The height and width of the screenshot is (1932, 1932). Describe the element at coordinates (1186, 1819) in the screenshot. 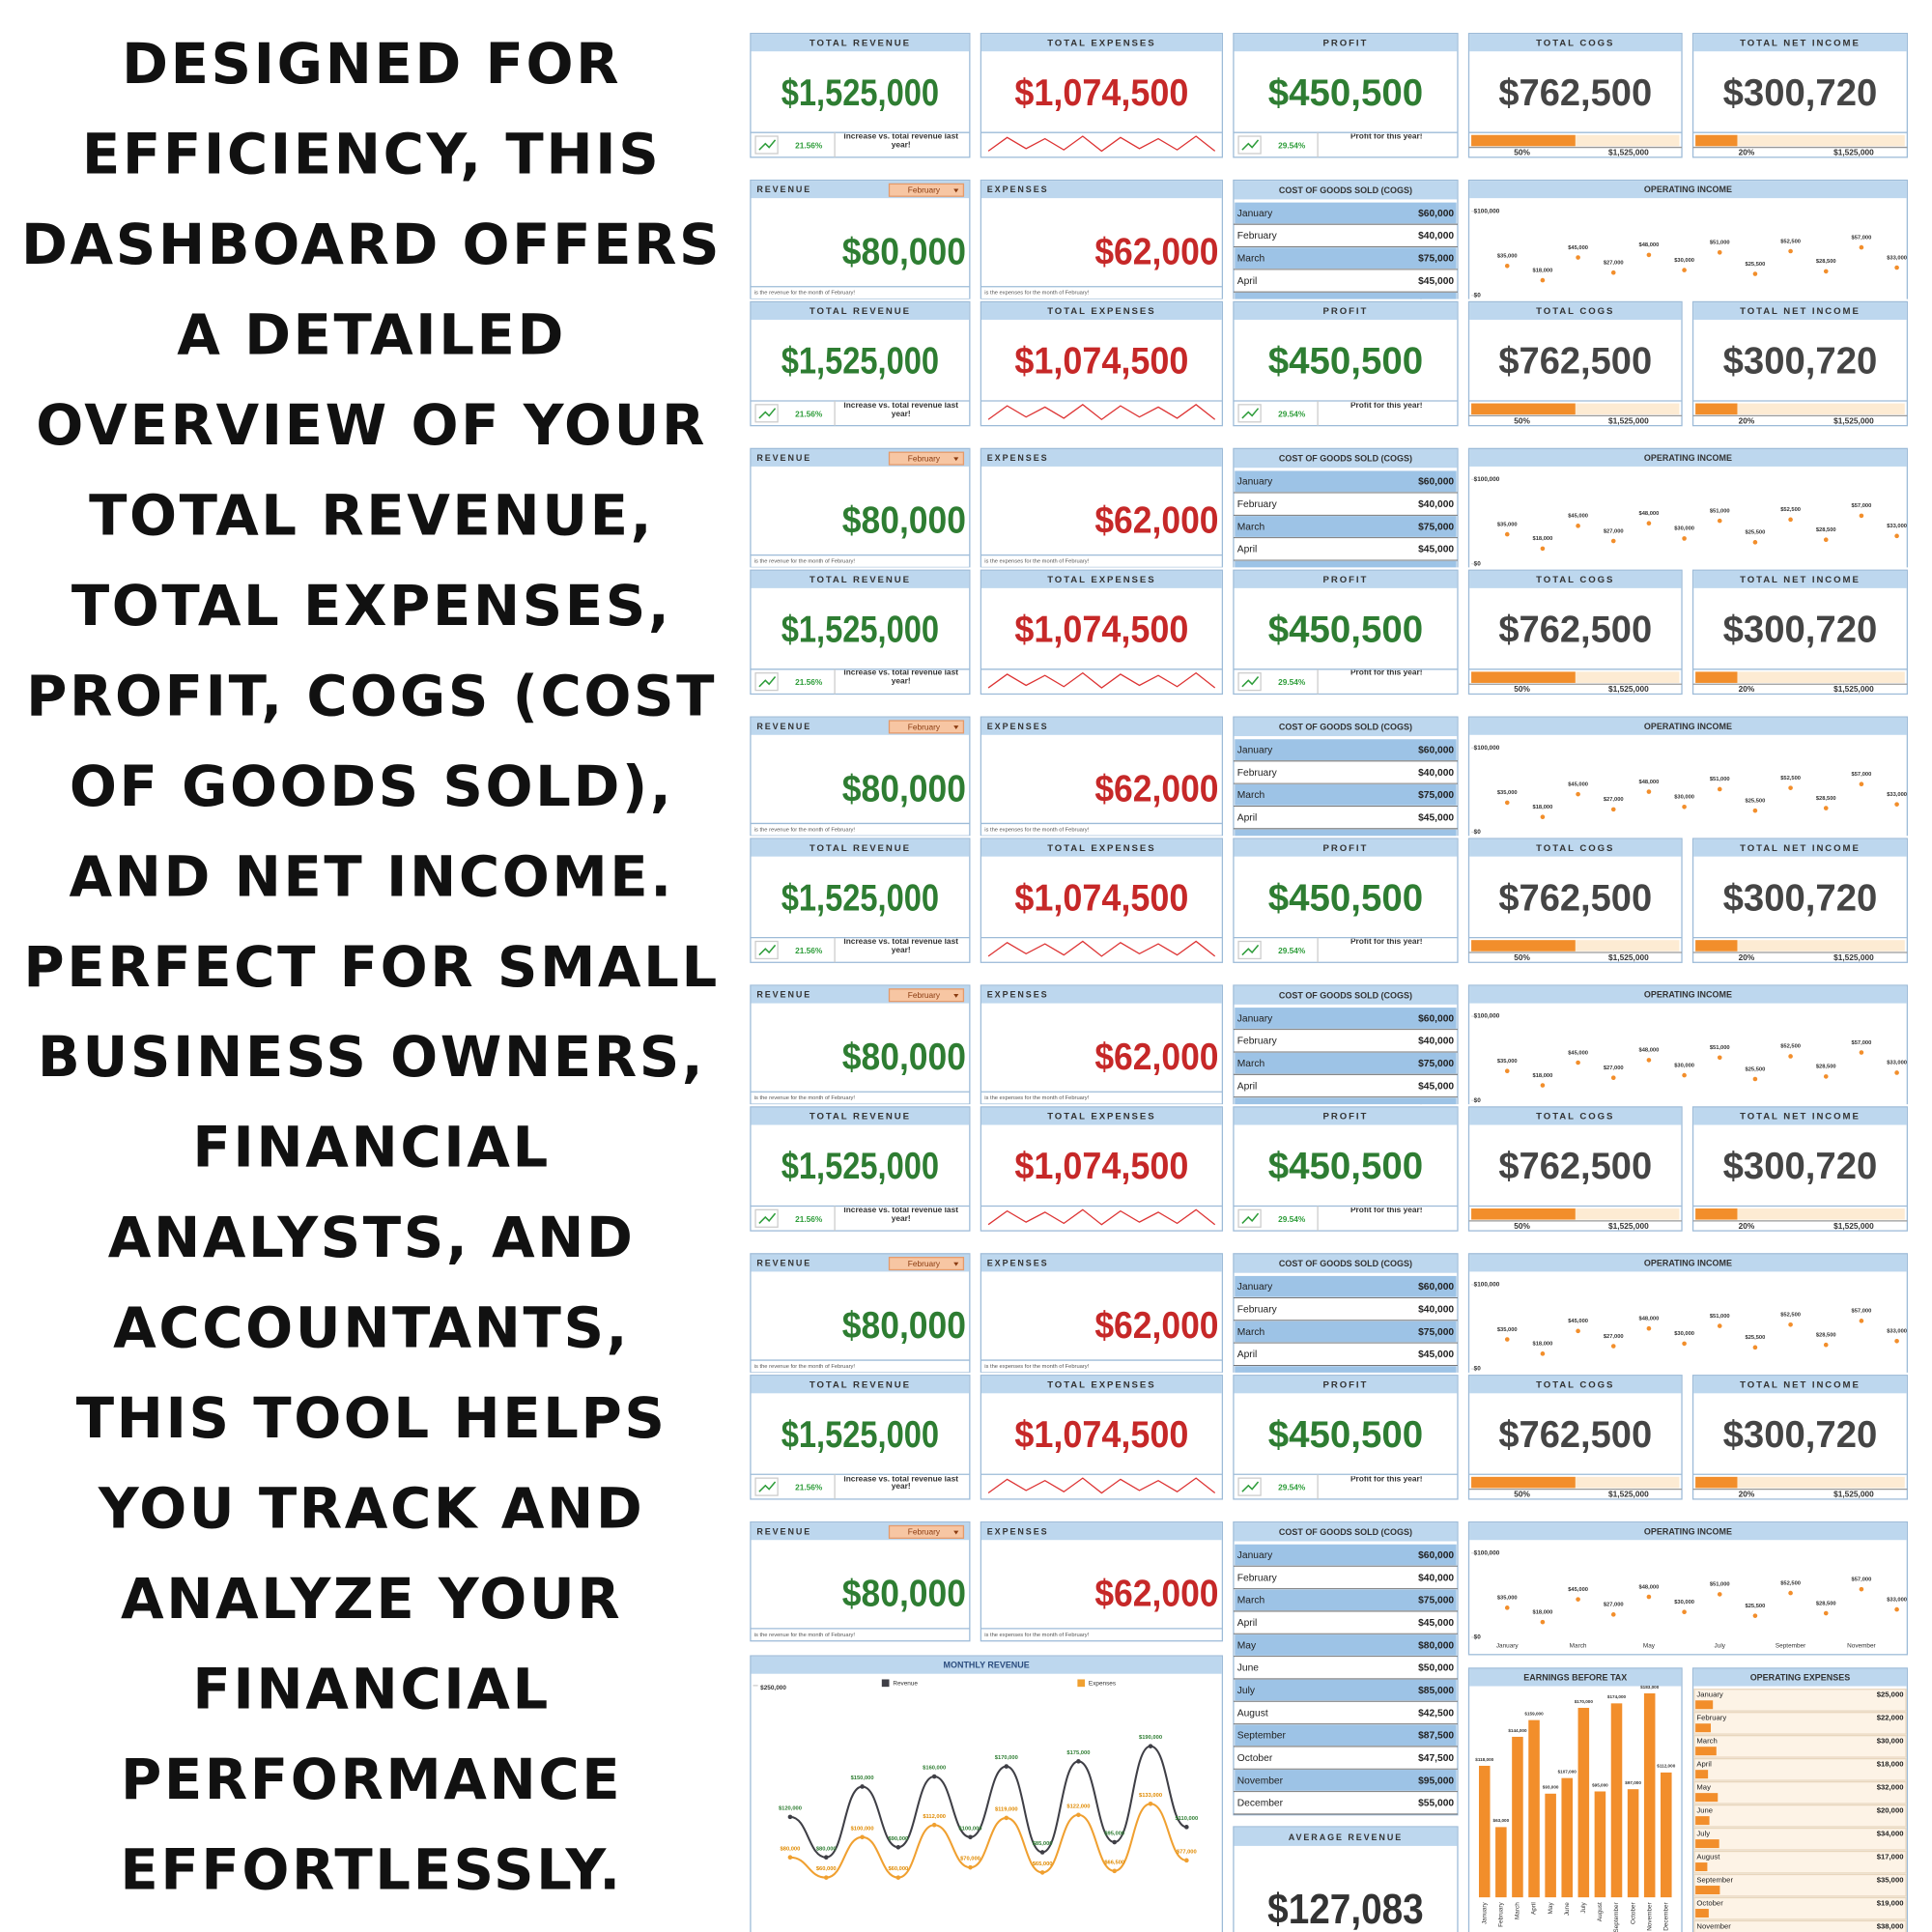

I see `data-label: $110,000` at that location.